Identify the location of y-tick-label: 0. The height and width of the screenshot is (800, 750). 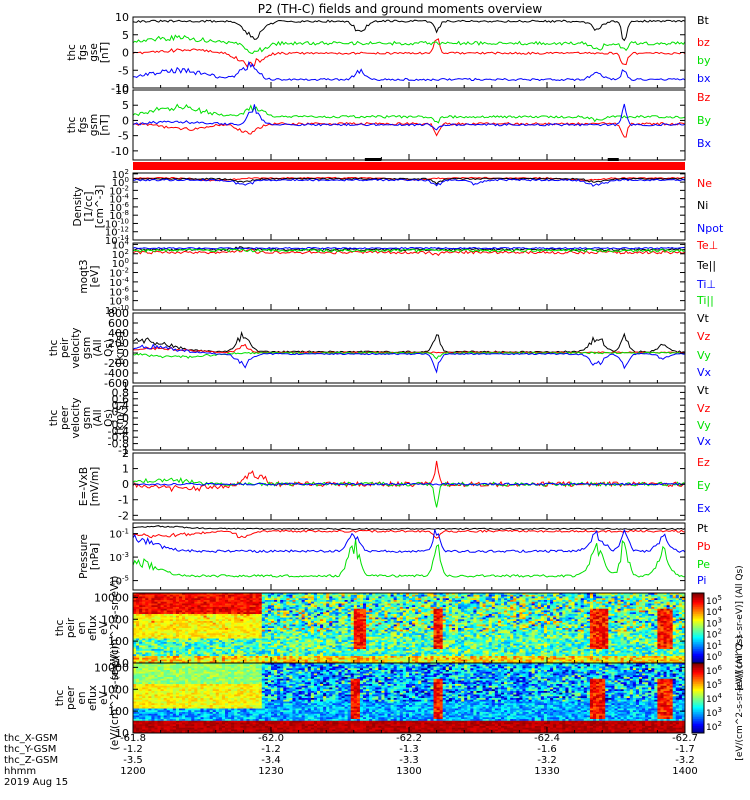
(125, 484).